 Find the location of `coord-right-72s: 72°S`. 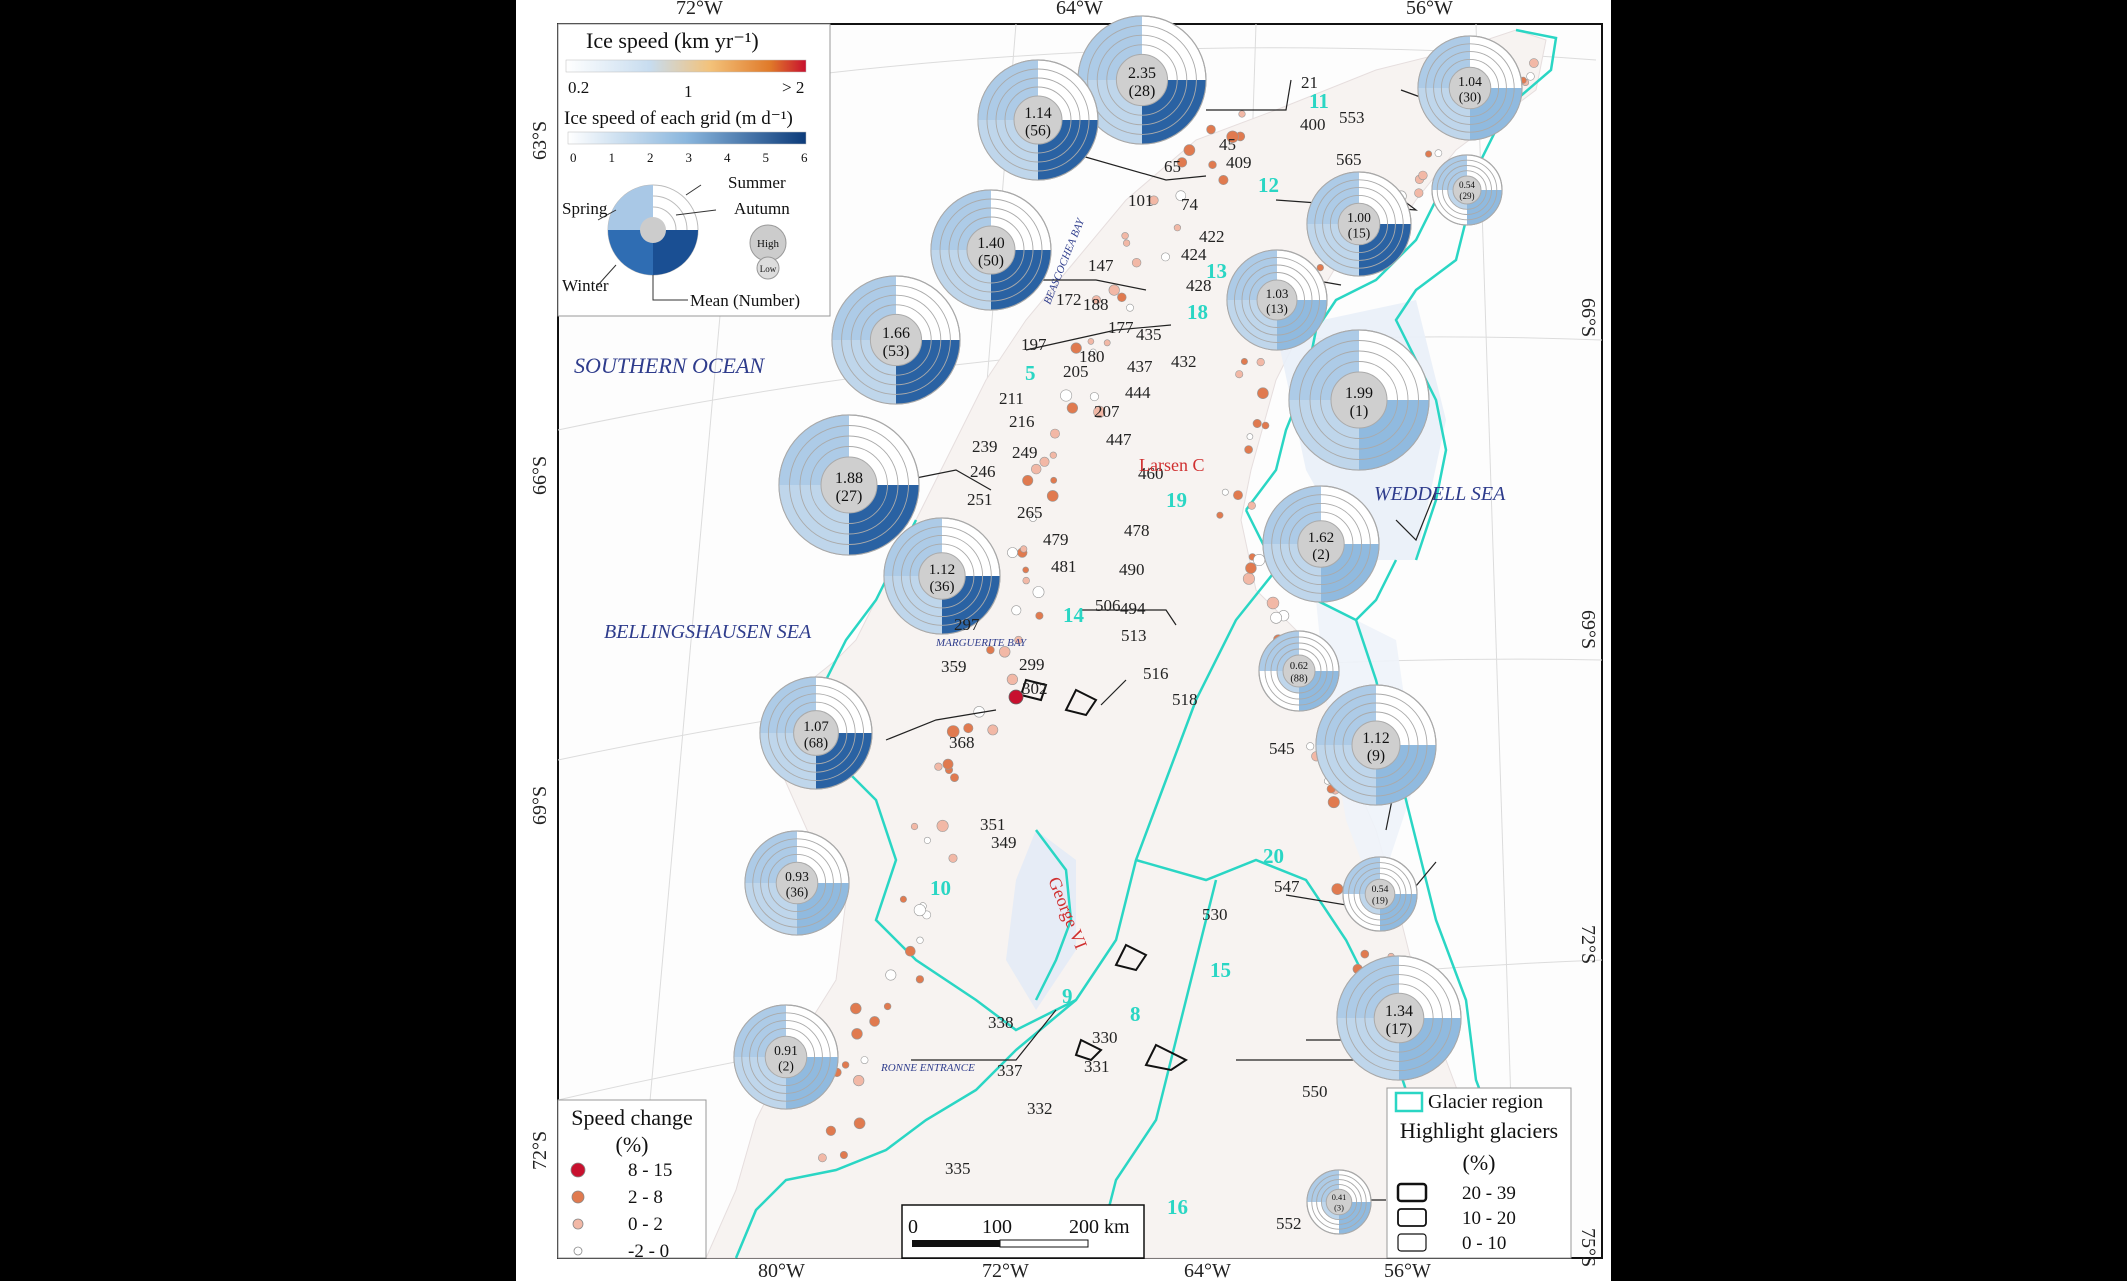

coord-right-72s: 72°S is located at coordinates (1588, 944).